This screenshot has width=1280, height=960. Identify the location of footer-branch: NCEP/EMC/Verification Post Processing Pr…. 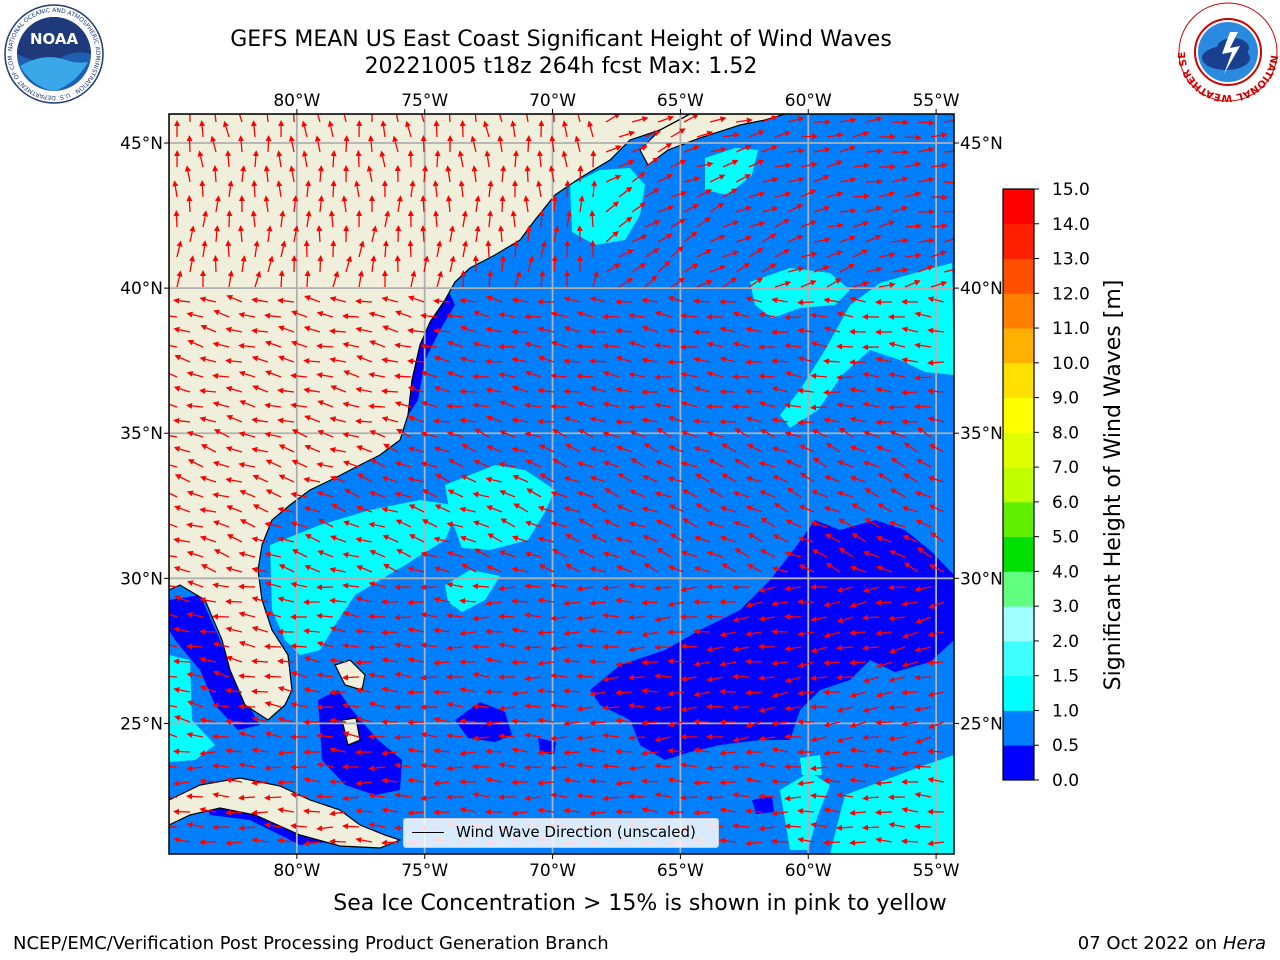
(311, 943).